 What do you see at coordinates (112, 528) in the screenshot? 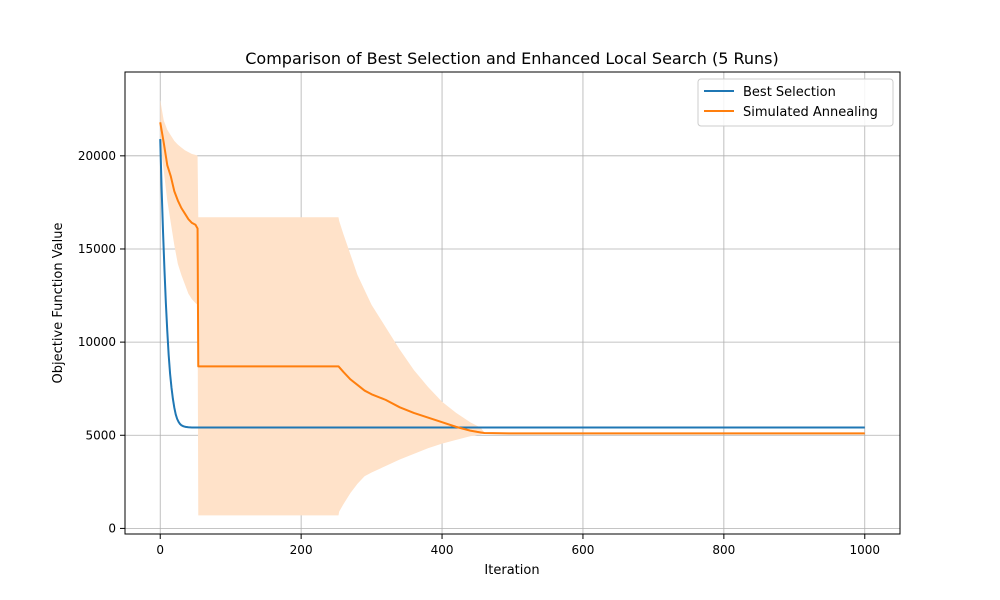
I see `y-tick-label: 0` at bounding box center [112, 528].